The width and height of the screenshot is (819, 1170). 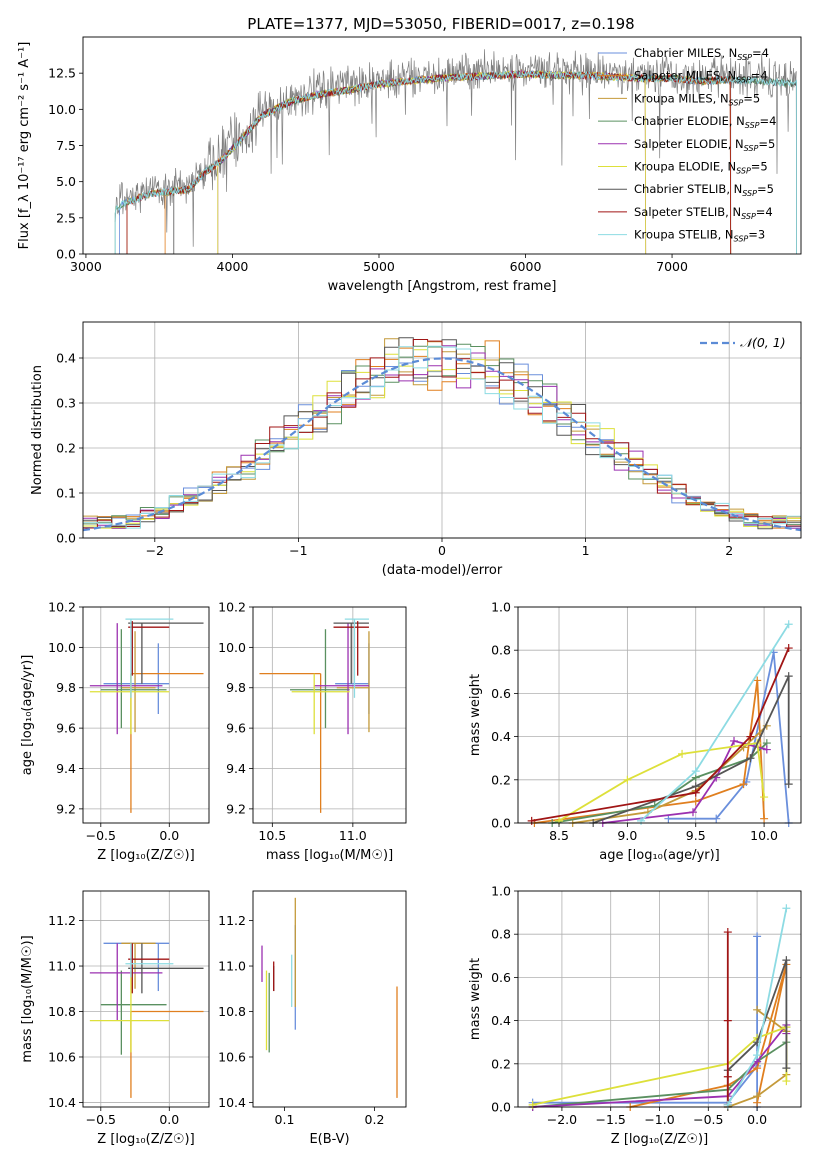 What do you see at coordinates (236, 687) in the screenshot?
I see `y-tick-label: 9.8` at bounding box center [236, 687].